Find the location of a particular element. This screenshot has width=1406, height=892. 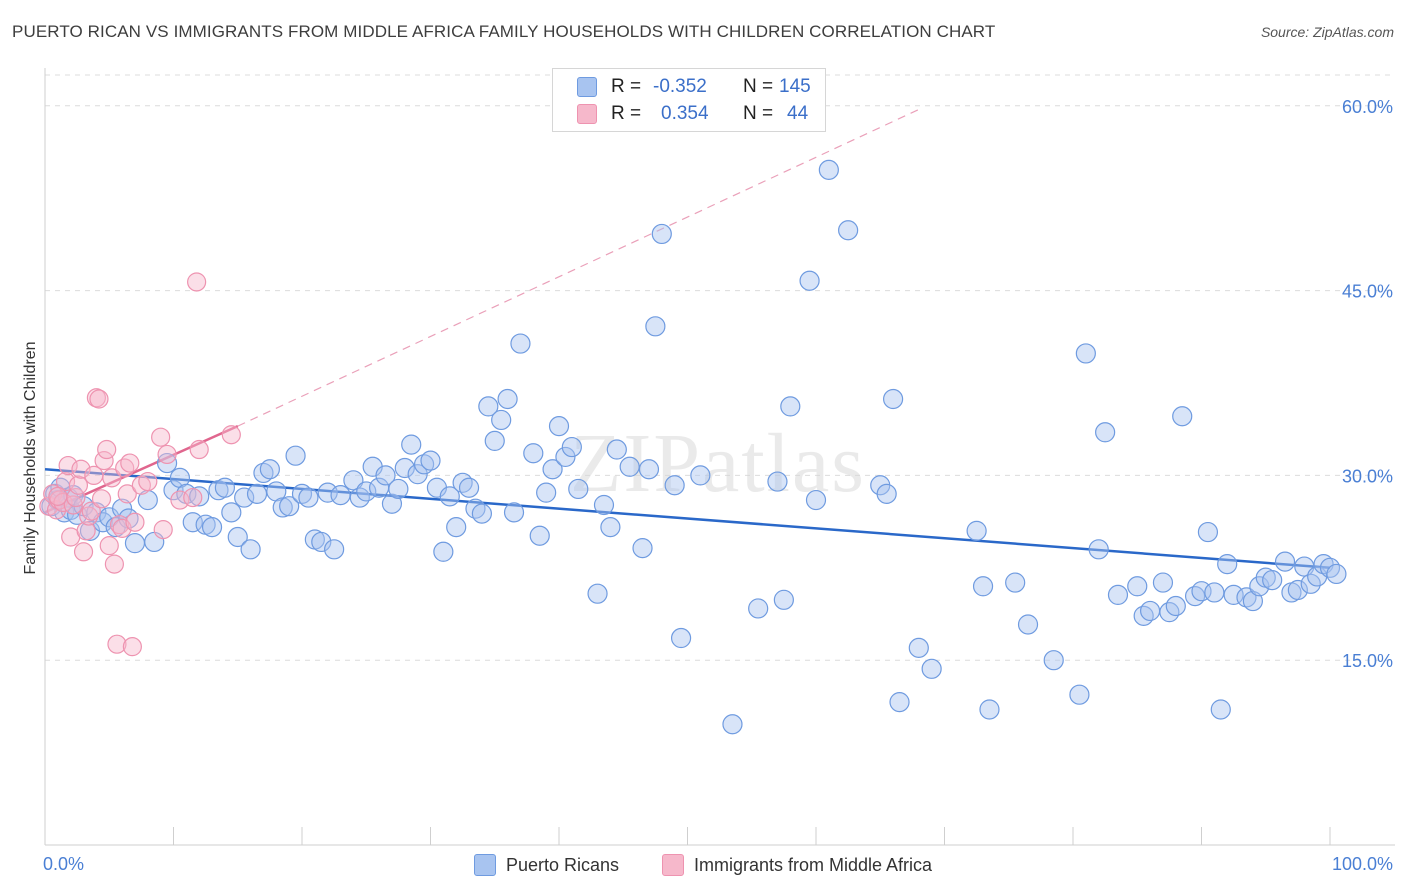

n-value: 145 is located at coordinates (795, 86).